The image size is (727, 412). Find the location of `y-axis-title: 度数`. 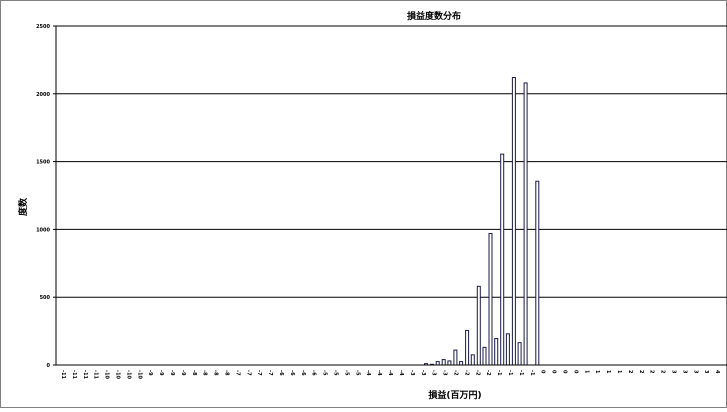

y-axis-title: 度数 is located at coordinates (23, 206).